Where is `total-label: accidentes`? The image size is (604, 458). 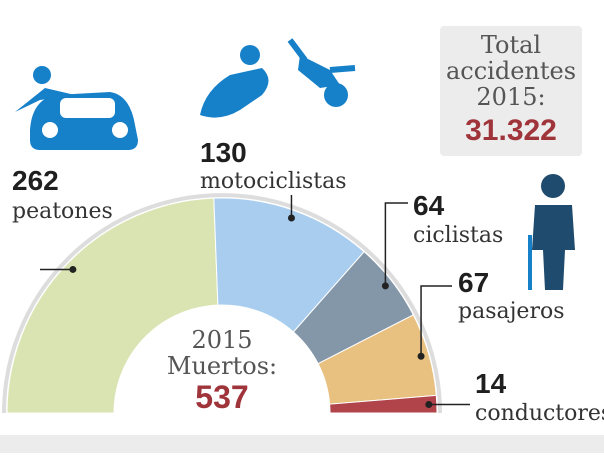
total-label: accidentes is located at coordinates (511, 71).